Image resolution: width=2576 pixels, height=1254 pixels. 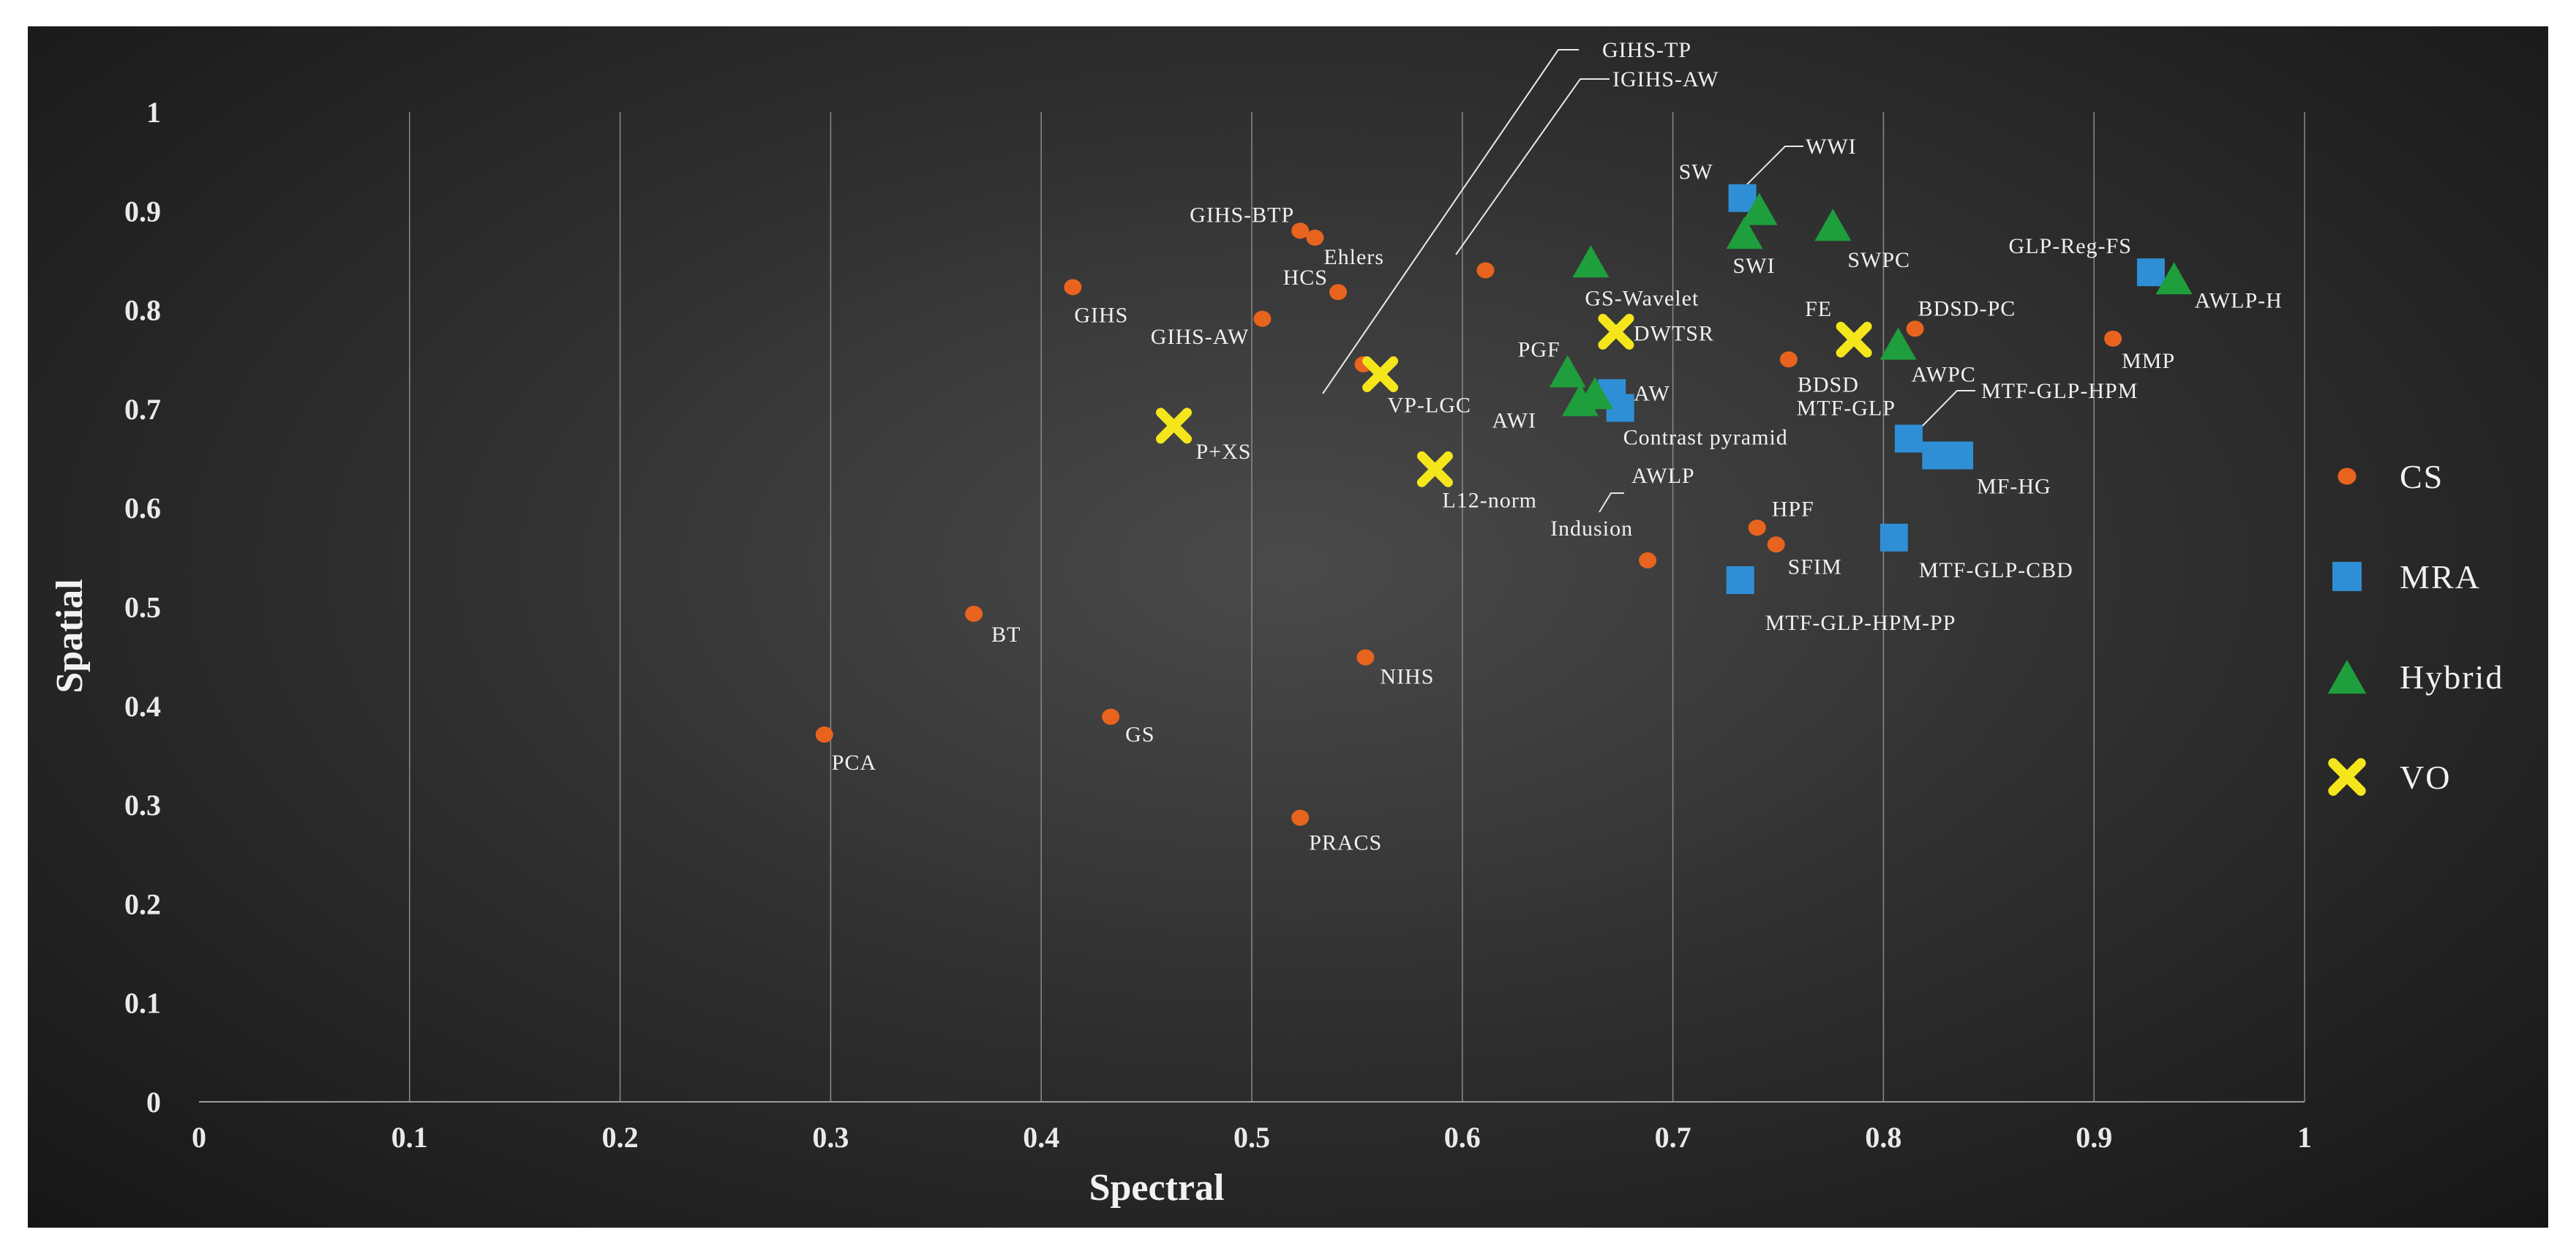 I want to click on point-label: MF-HG, so click(x=2014, y=486).